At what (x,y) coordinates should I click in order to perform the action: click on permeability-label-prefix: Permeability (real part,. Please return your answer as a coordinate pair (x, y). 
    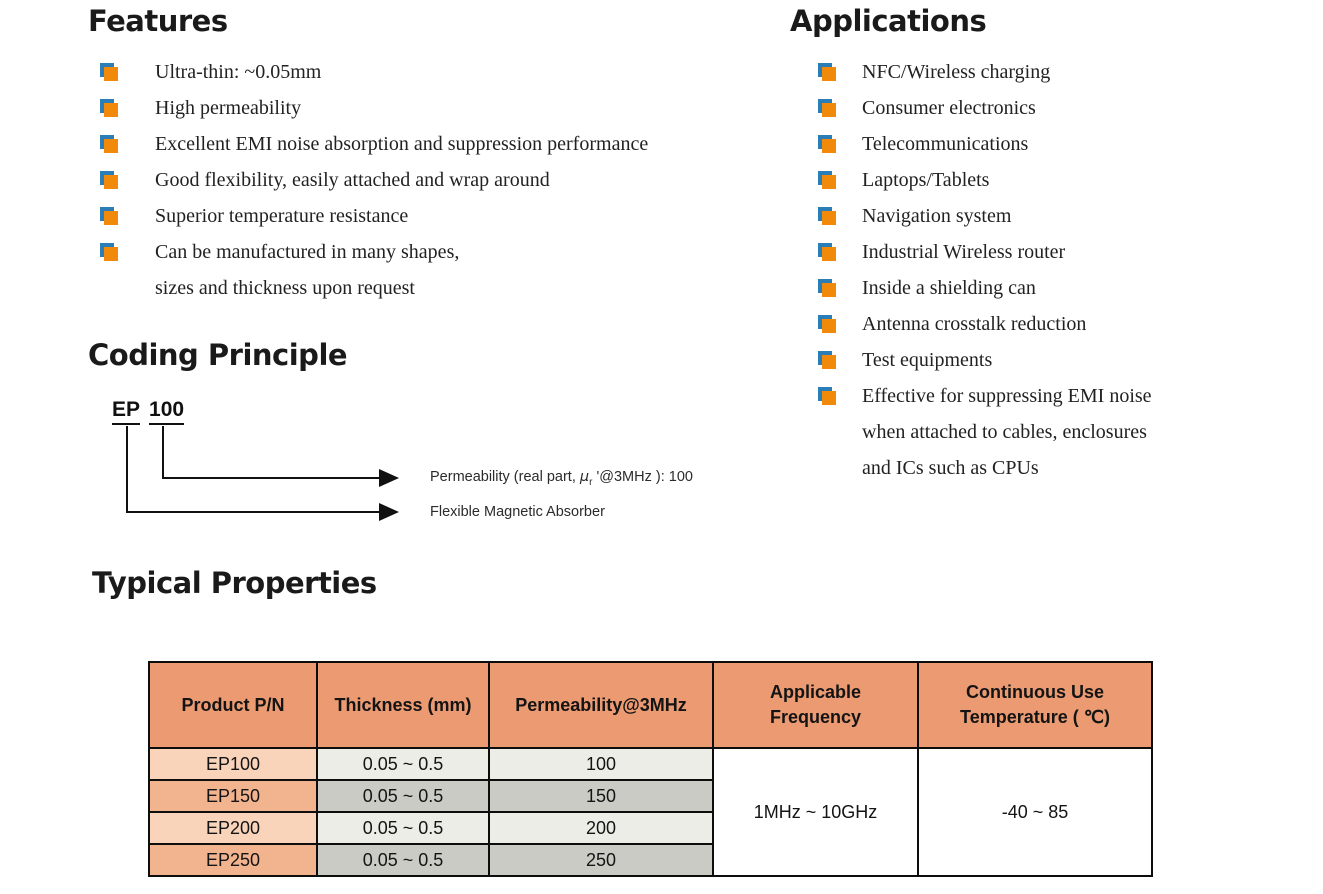
    Looking at the image, I should click on (505, 477).